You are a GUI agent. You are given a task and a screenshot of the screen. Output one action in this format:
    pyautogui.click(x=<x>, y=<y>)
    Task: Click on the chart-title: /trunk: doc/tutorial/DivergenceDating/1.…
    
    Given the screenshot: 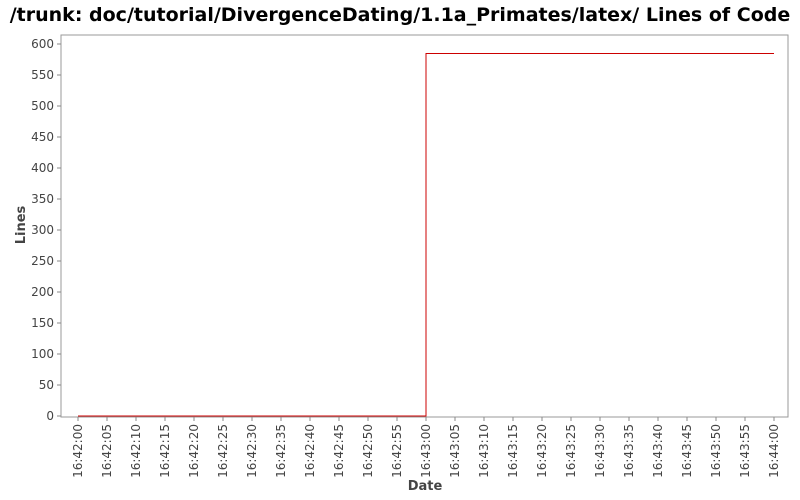 What is the action you would take?
    pyautogui.click(x=400, y=15)
    